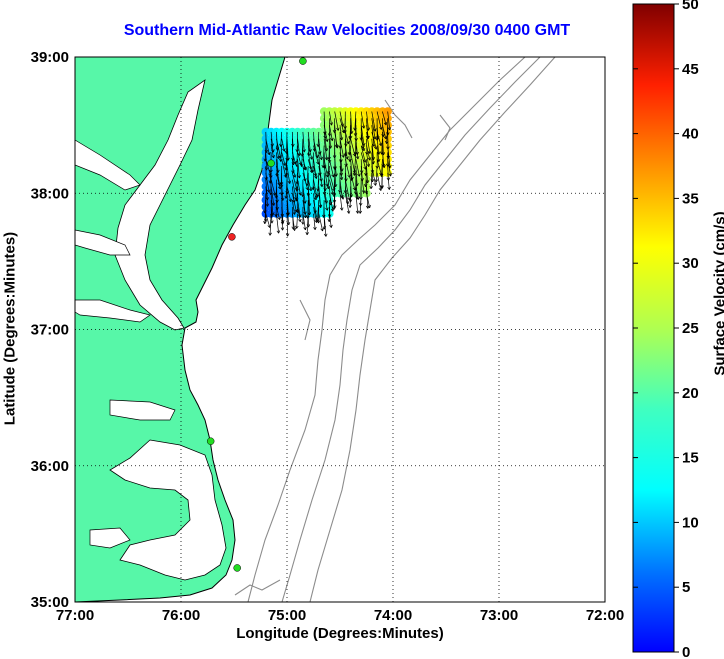 This screenshot has width=724, height=659. I want to click on x-tick-label: 77:00, so click(75, 615).